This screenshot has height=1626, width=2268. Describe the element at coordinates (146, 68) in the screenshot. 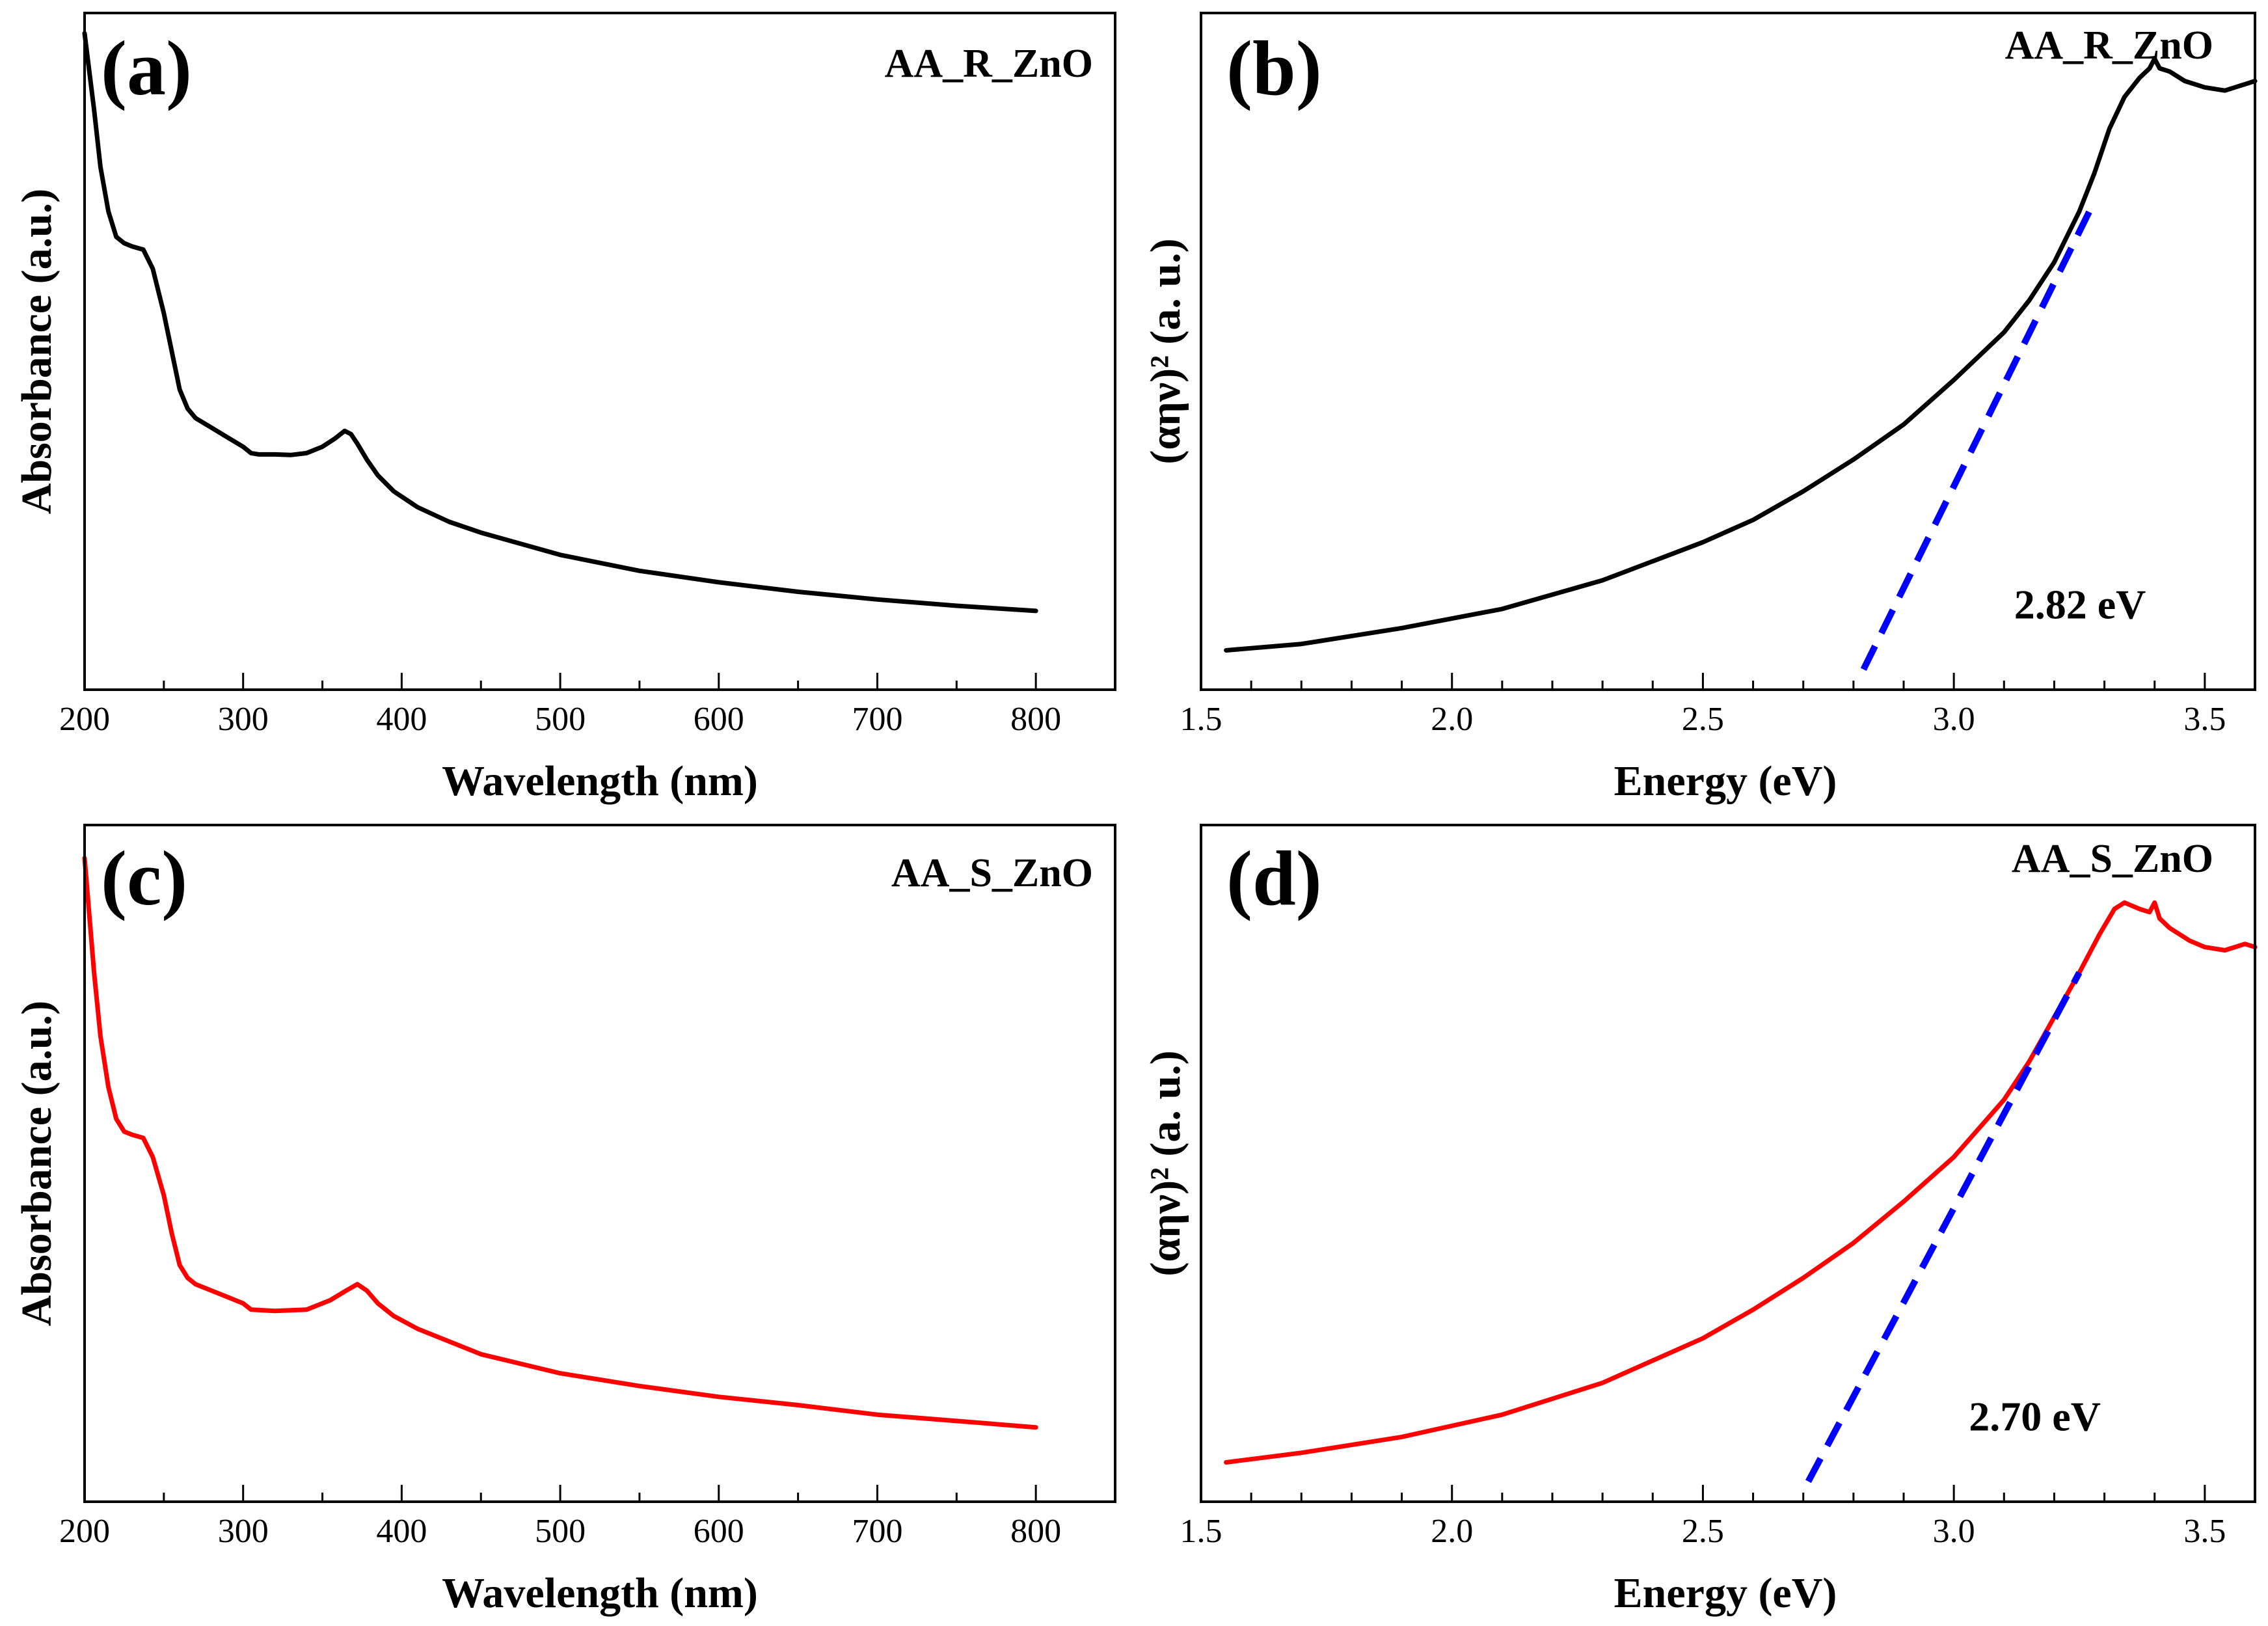

I see `panel-letter-a: (a)` at that location.